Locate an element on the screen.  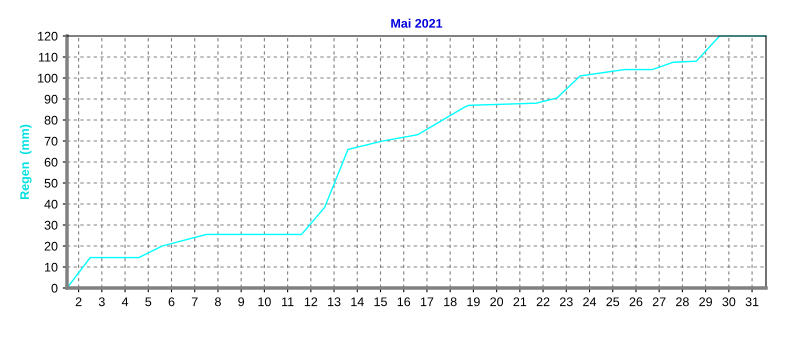
y-tick-label: 0 is located at coordinates (55, 288).